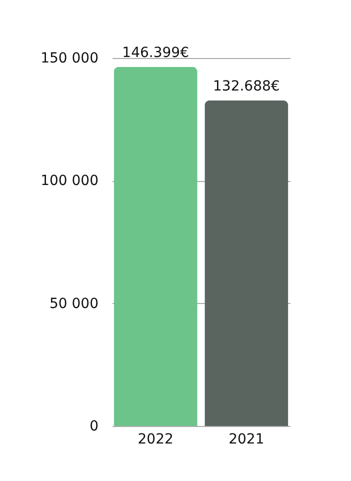  Describe the element at coordinates (246, 440) in the screenshot. I see `x-tick-label: 2021` at that location.